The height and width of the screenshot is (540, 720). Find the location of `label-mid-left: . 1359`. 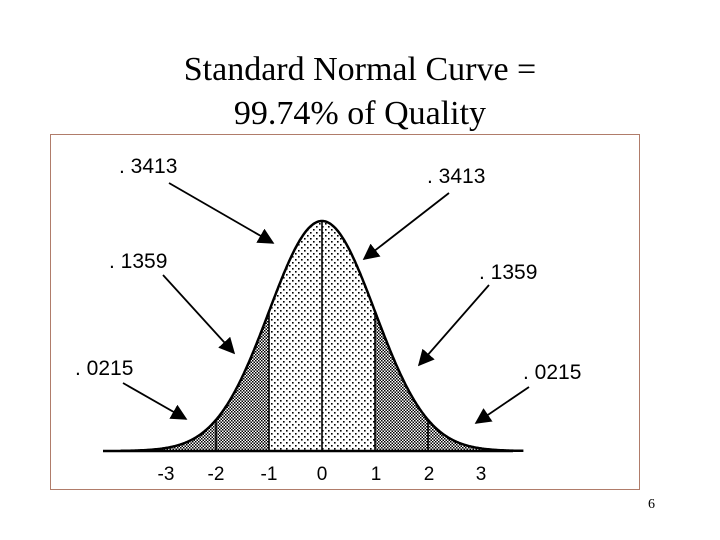

label-mid-left: . 1359 is located at coordinates (138, 261).